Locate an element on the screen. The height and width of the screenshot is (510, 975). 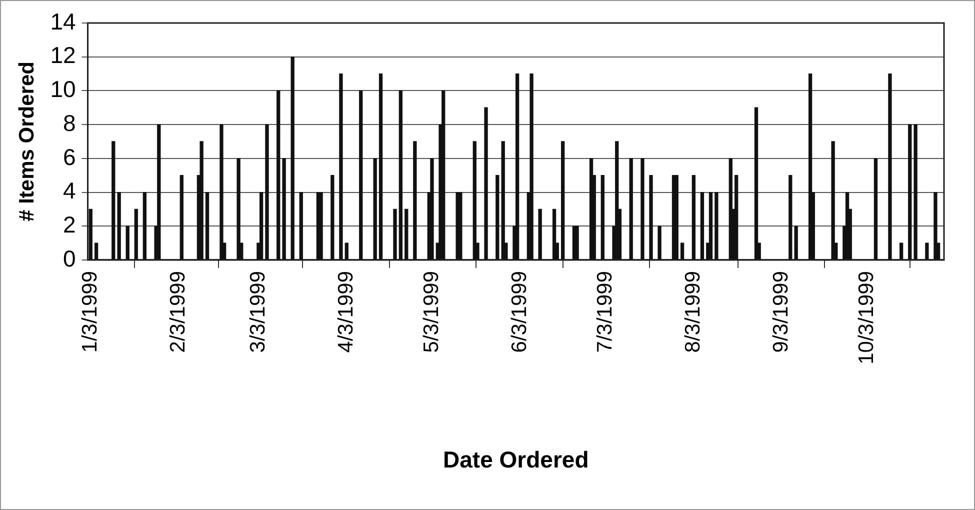
x-tick-label: 9/3/1999 is located at coordinates (781, 311).